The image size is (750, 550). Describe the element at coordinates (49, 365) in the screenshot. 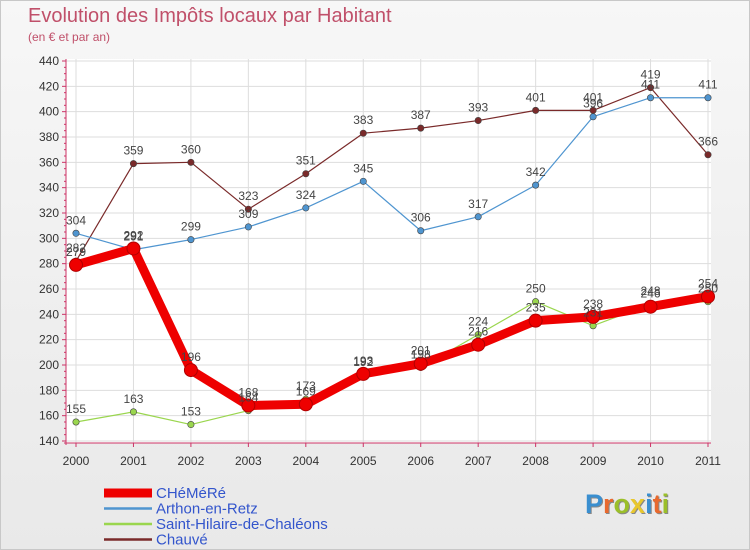

I see `y-tick-label: 200` at that location.